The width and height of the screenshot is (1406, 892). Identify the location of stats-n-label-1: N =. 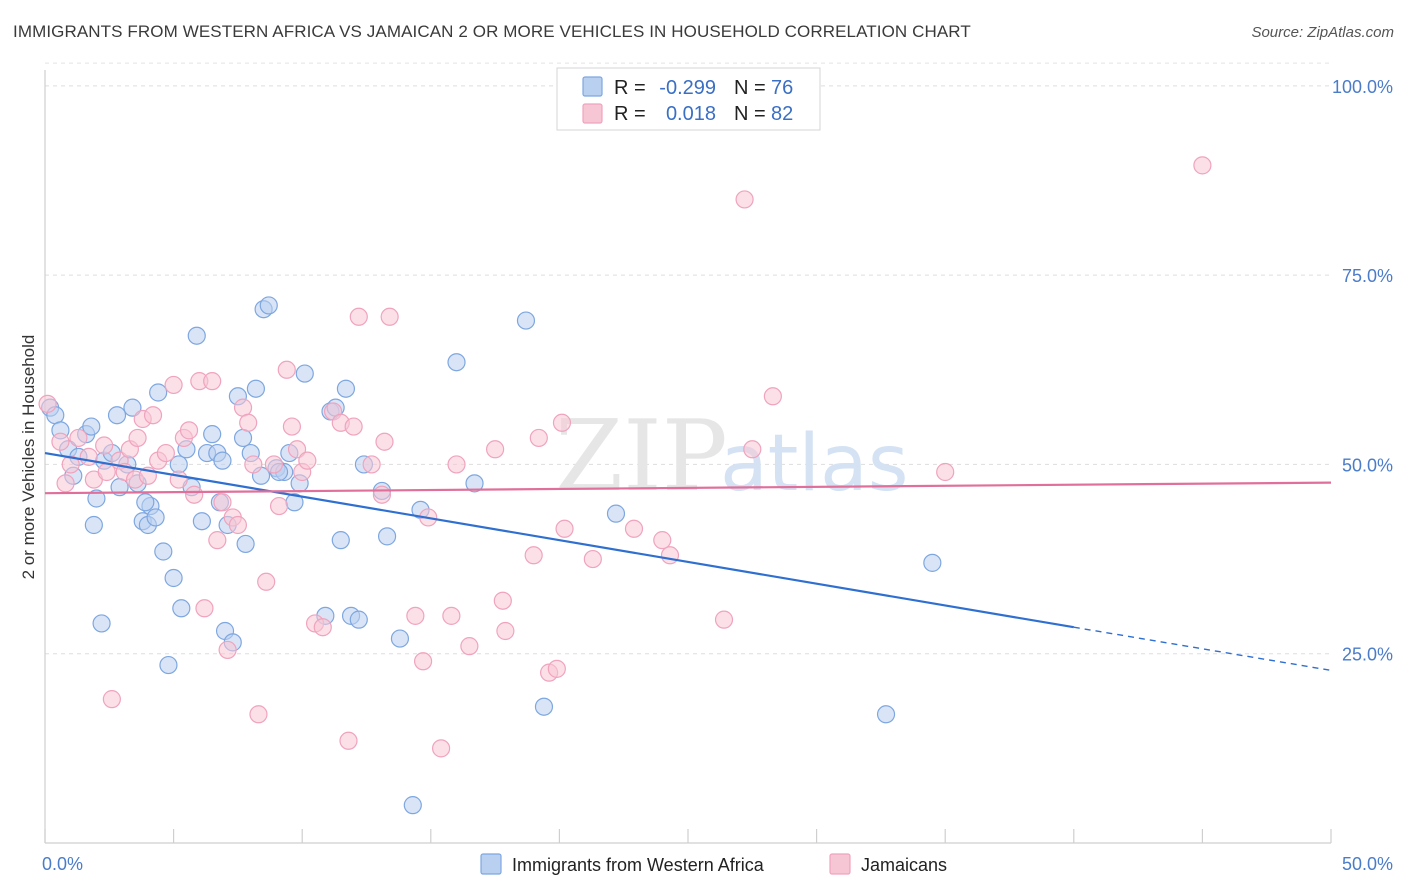
(750, 88).